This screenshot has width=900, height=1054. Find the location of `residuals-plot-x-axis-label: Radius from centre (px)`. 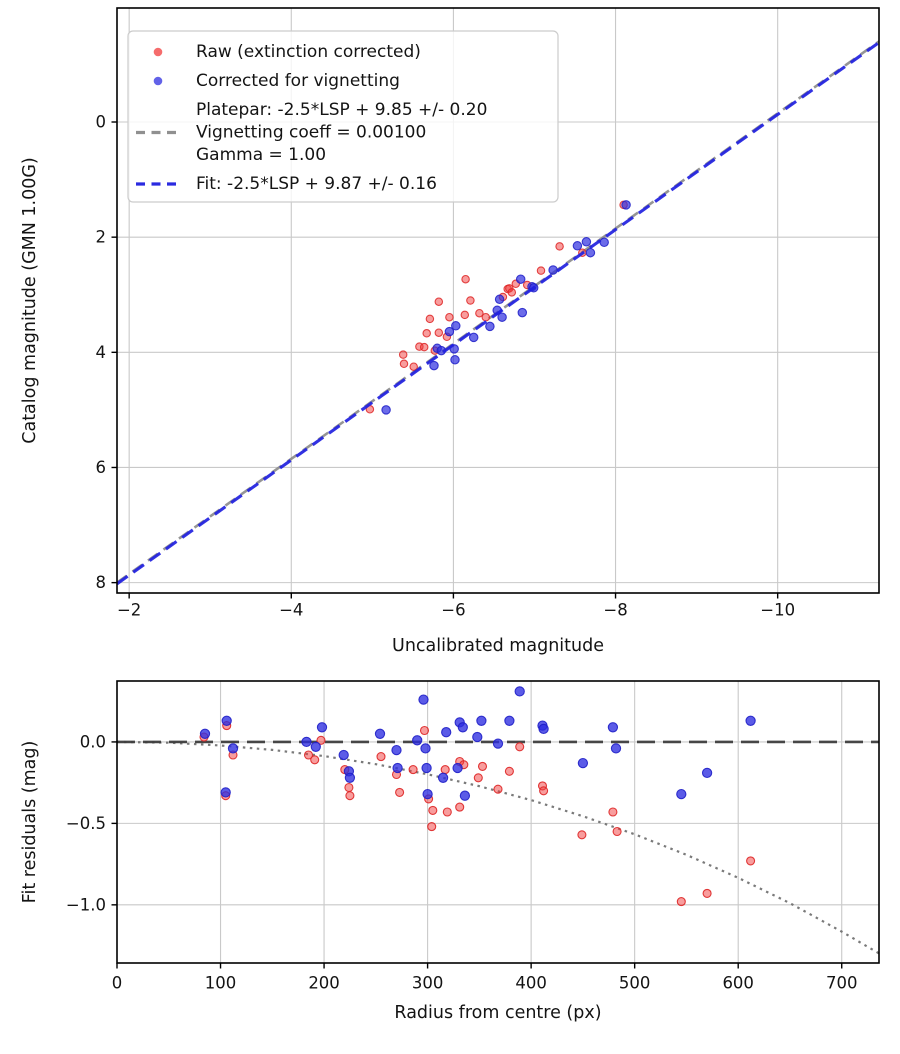

residuals-plot-x-axis-label: Radius from centre (px) is located at coordinates (497, 1013).